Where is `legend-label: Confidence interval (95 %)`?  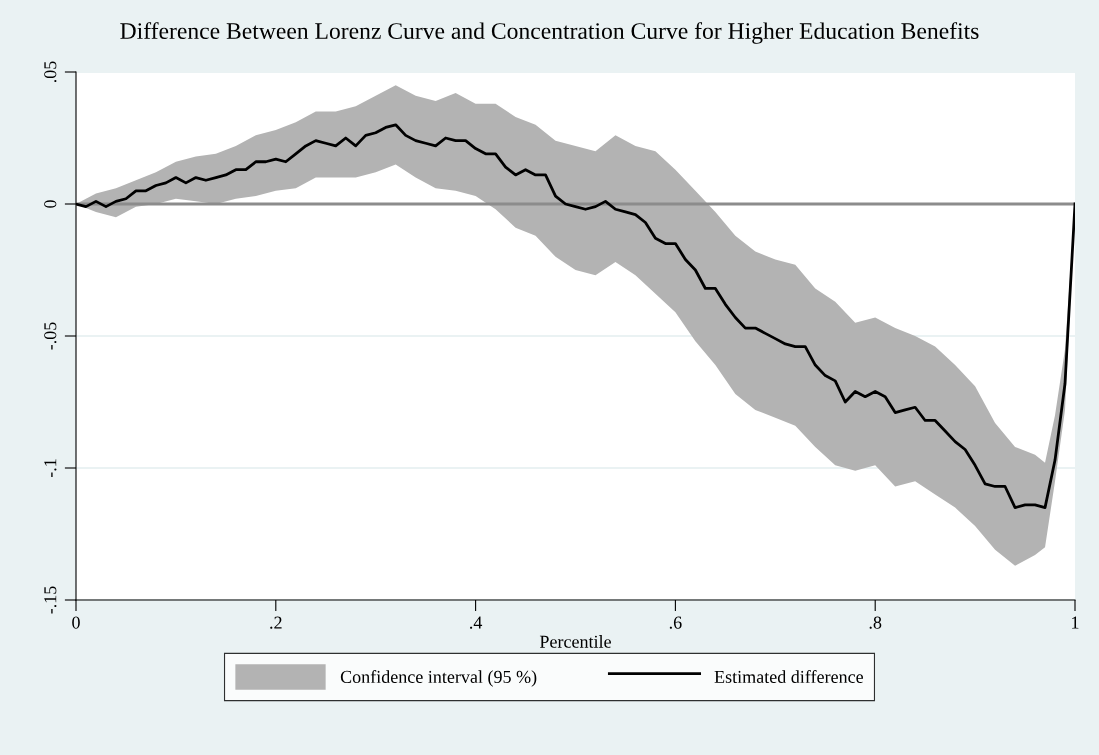 legend-label: Confidence interval (95 %) is located at coordinates (438, 678).